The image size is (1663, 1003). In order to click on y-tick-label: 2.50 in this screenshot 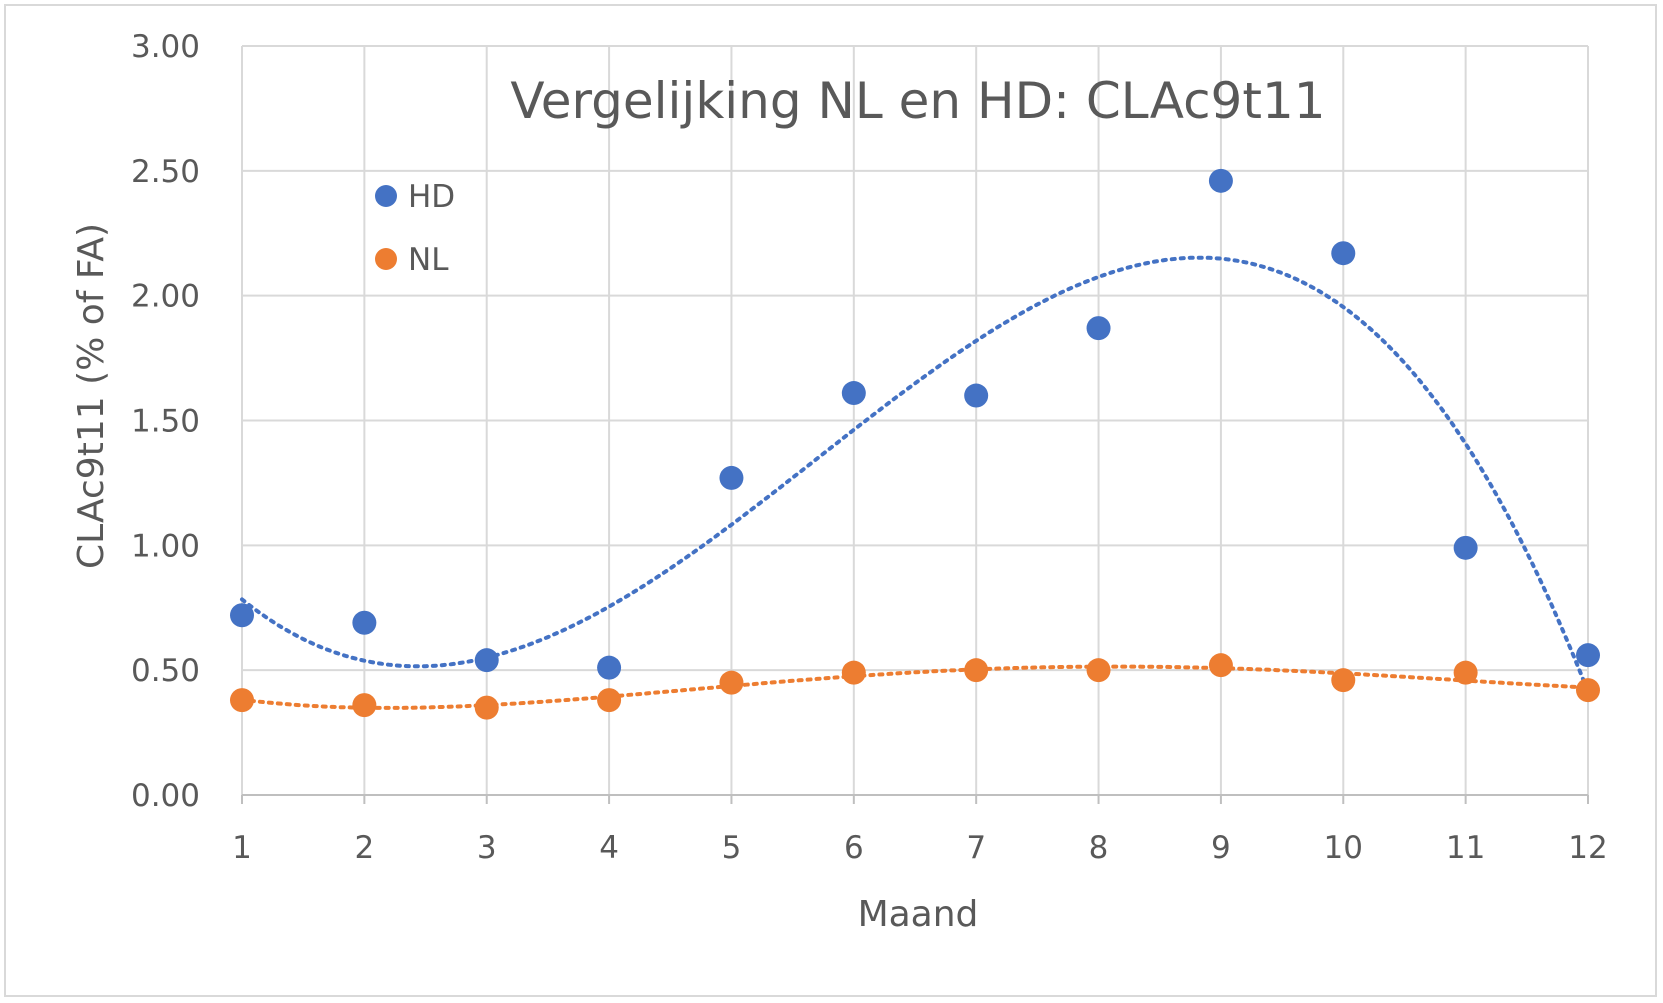, I will do `click(165, 172)`.